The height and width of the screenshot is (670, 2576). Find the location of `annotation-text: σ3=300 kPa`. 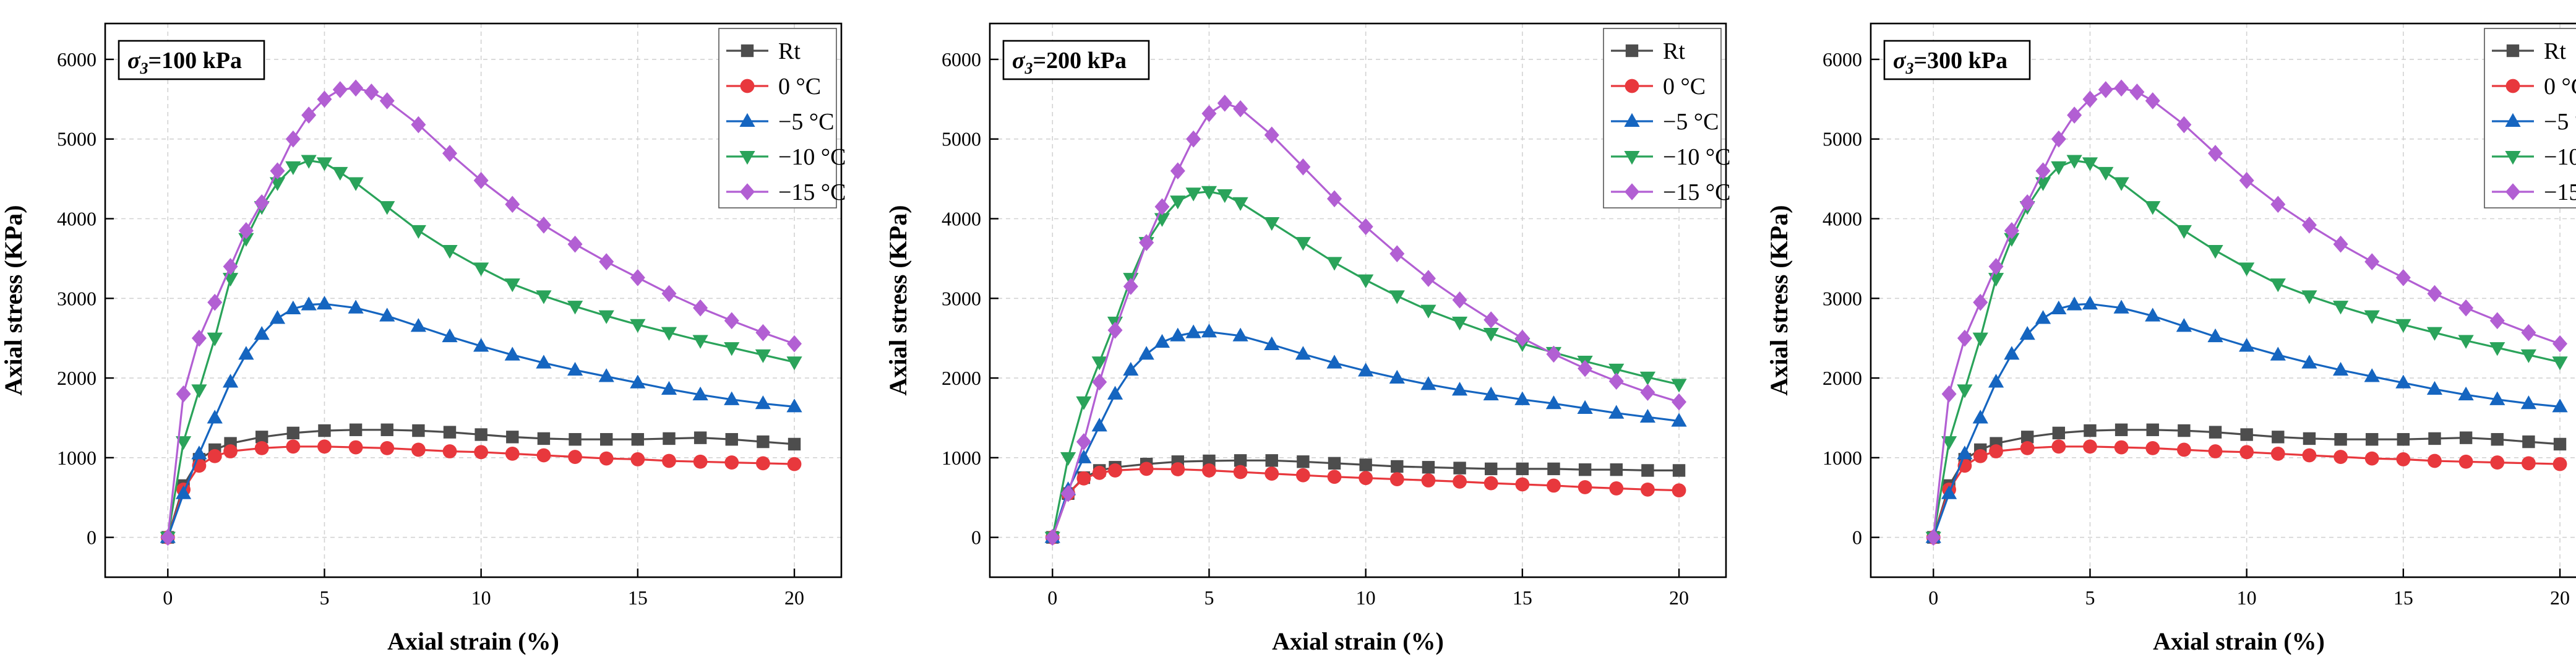

annotation-text: σ3=300 kPa is located at coordinates (1950, 62).